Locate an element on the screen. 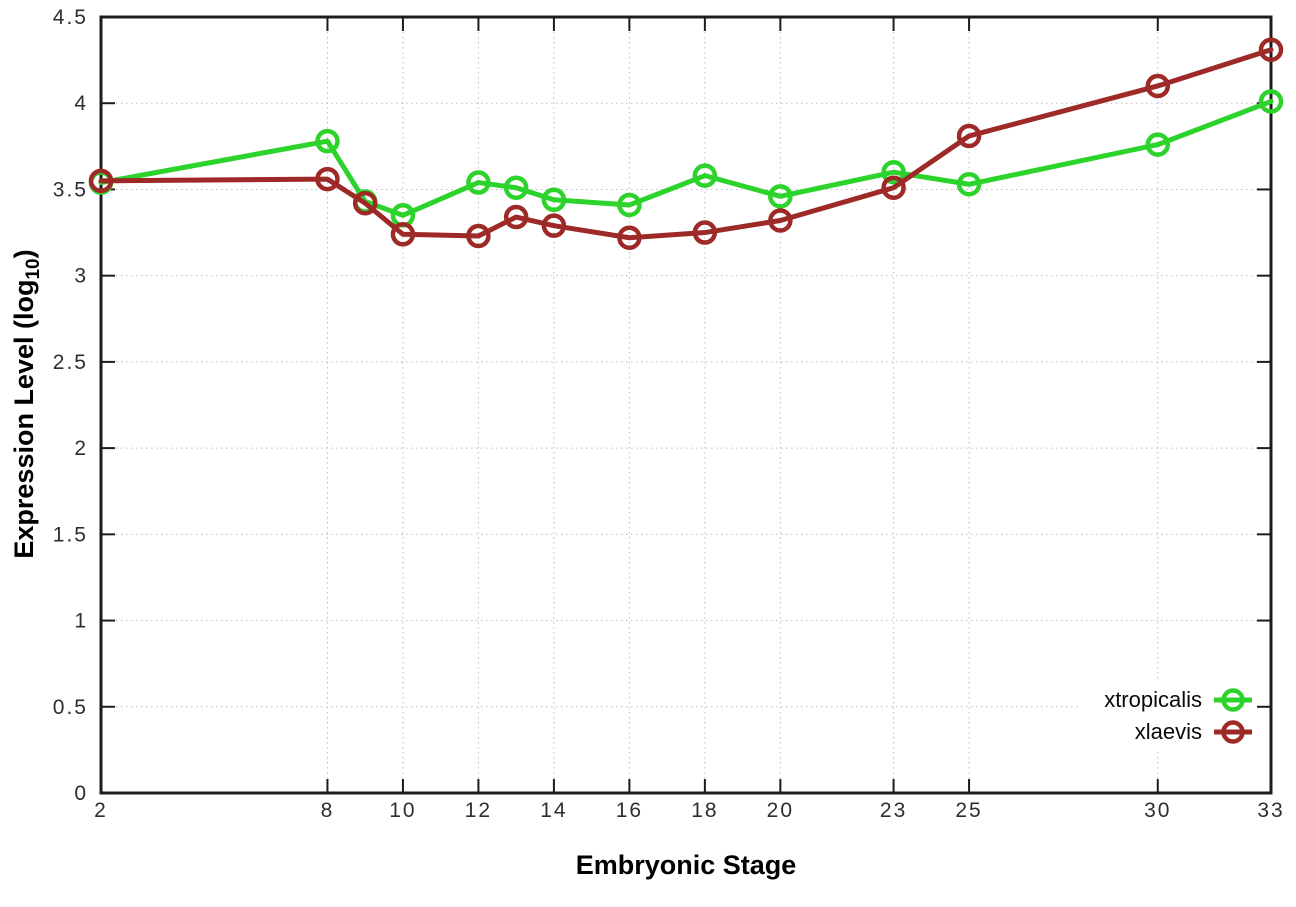 Image resolution: width=1296 pixels, height=907 pixels. y-tick-label: 0 is located at coordinates (81, 793).